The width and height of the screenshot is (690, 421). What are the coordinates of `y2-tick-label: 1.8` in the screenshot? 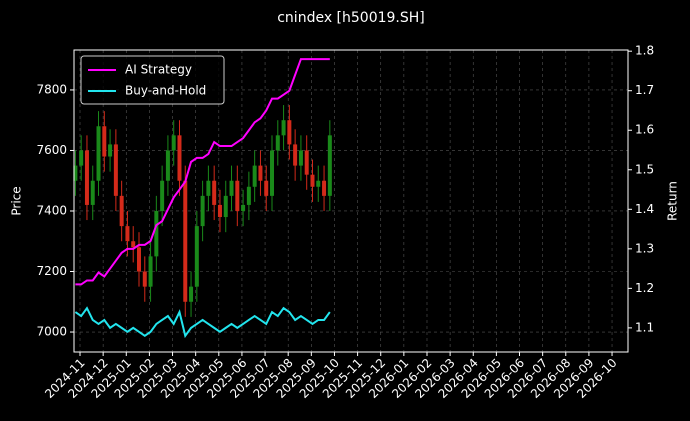 It's located at (644, 51).